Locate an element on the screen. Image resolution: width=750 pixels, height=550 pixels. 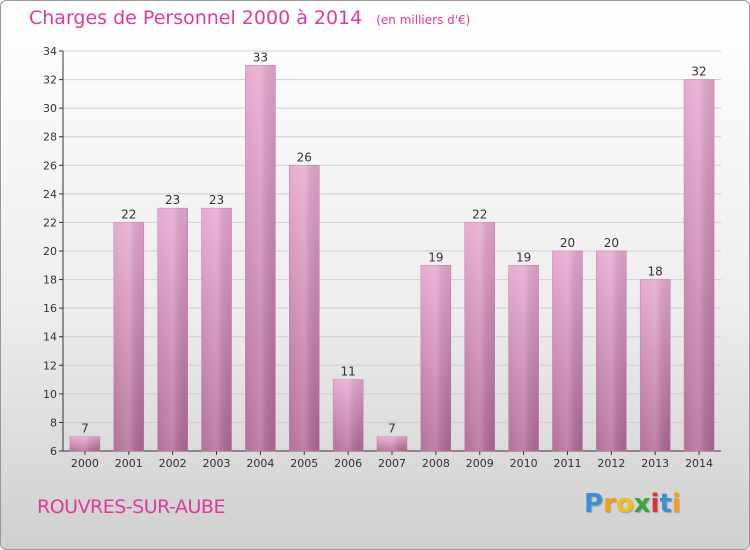
logo-letter: x is located at coordinates (642, 504).